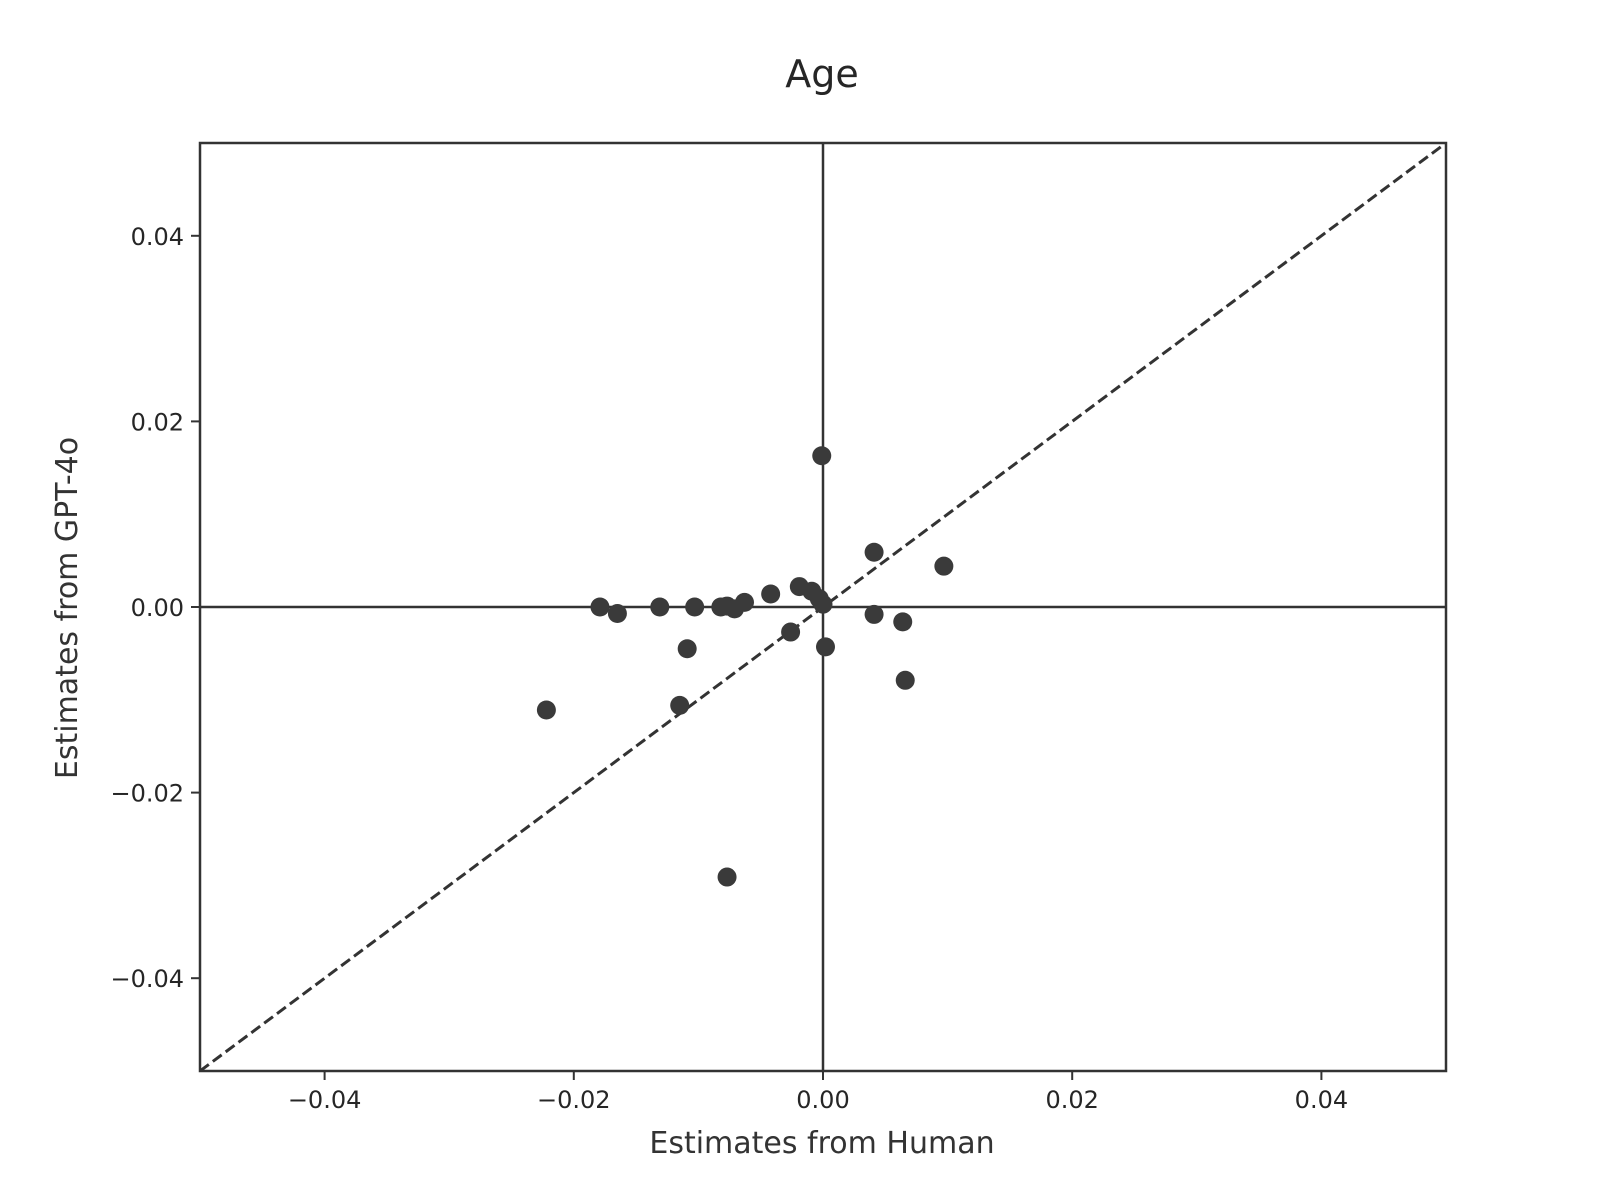  What do you see at coordinates (822, 74) in the screenshot?
I see `chart-title: Age` at bounding box center [822, 74].